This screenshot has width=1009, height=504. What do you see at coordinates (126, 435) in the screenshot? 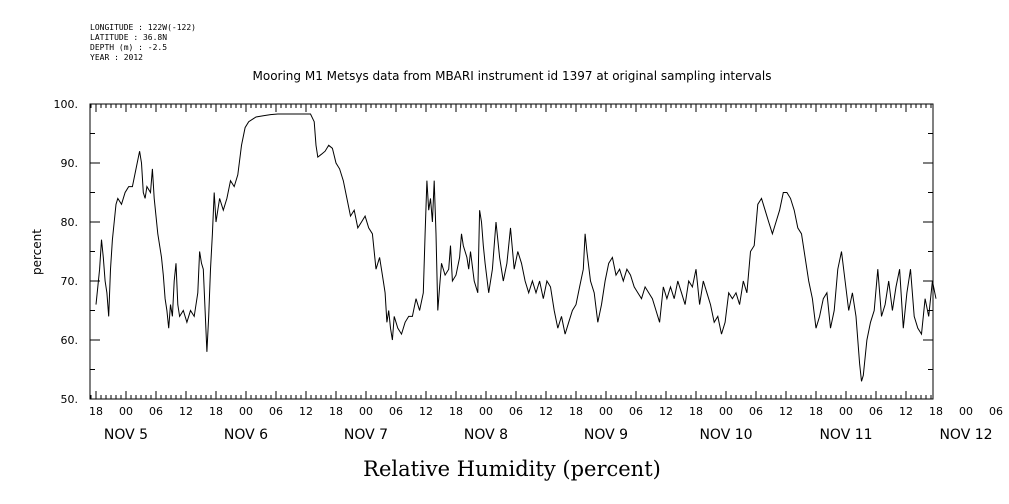
I see `x-day-label: NOV 5` at bounding box center [126, 435].